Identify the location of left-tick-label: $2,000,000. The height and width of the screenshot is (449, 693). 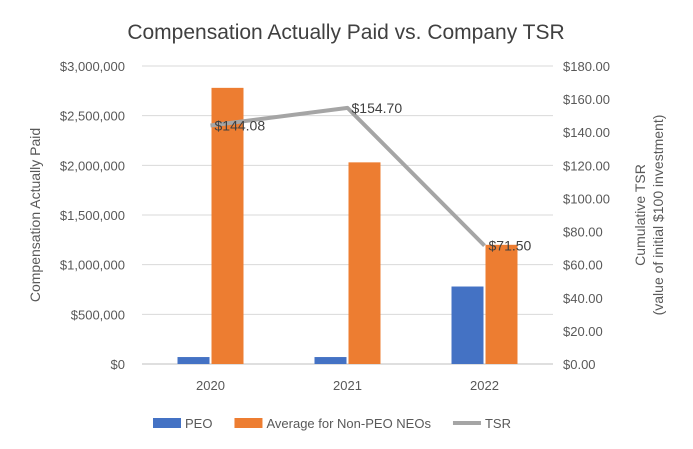
(92, 165).